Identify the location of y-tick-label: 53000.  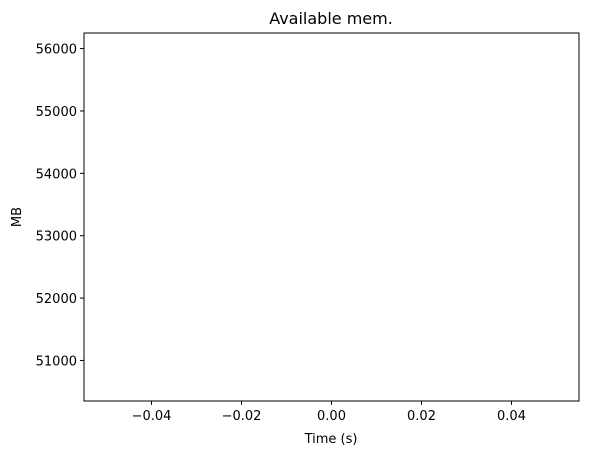
(56, 237).